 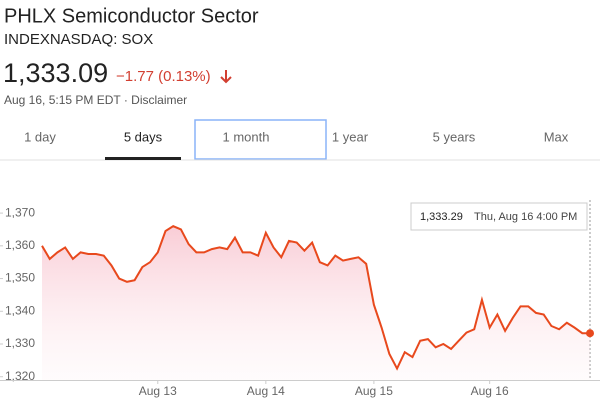 What do you see at coordinates (374, 391) in the screenshot?
I see `x-tick-label: Aug 15` at bounding box center [374, 391].